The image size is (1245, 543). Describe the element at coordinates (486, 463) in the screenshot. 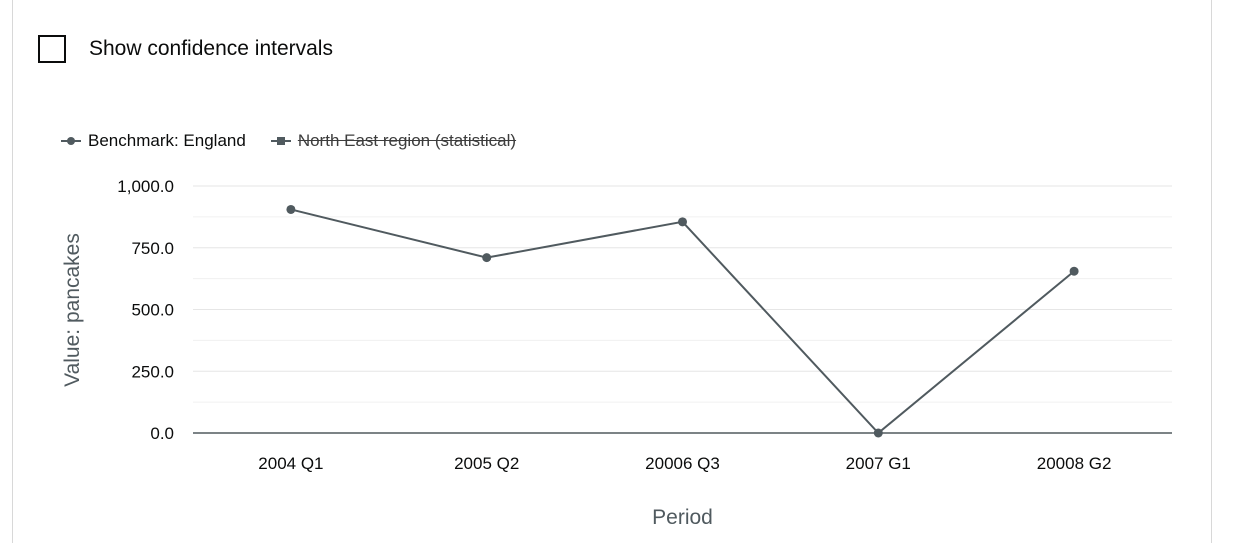

I see `x-tick-label: 2005 Q2` at that location.